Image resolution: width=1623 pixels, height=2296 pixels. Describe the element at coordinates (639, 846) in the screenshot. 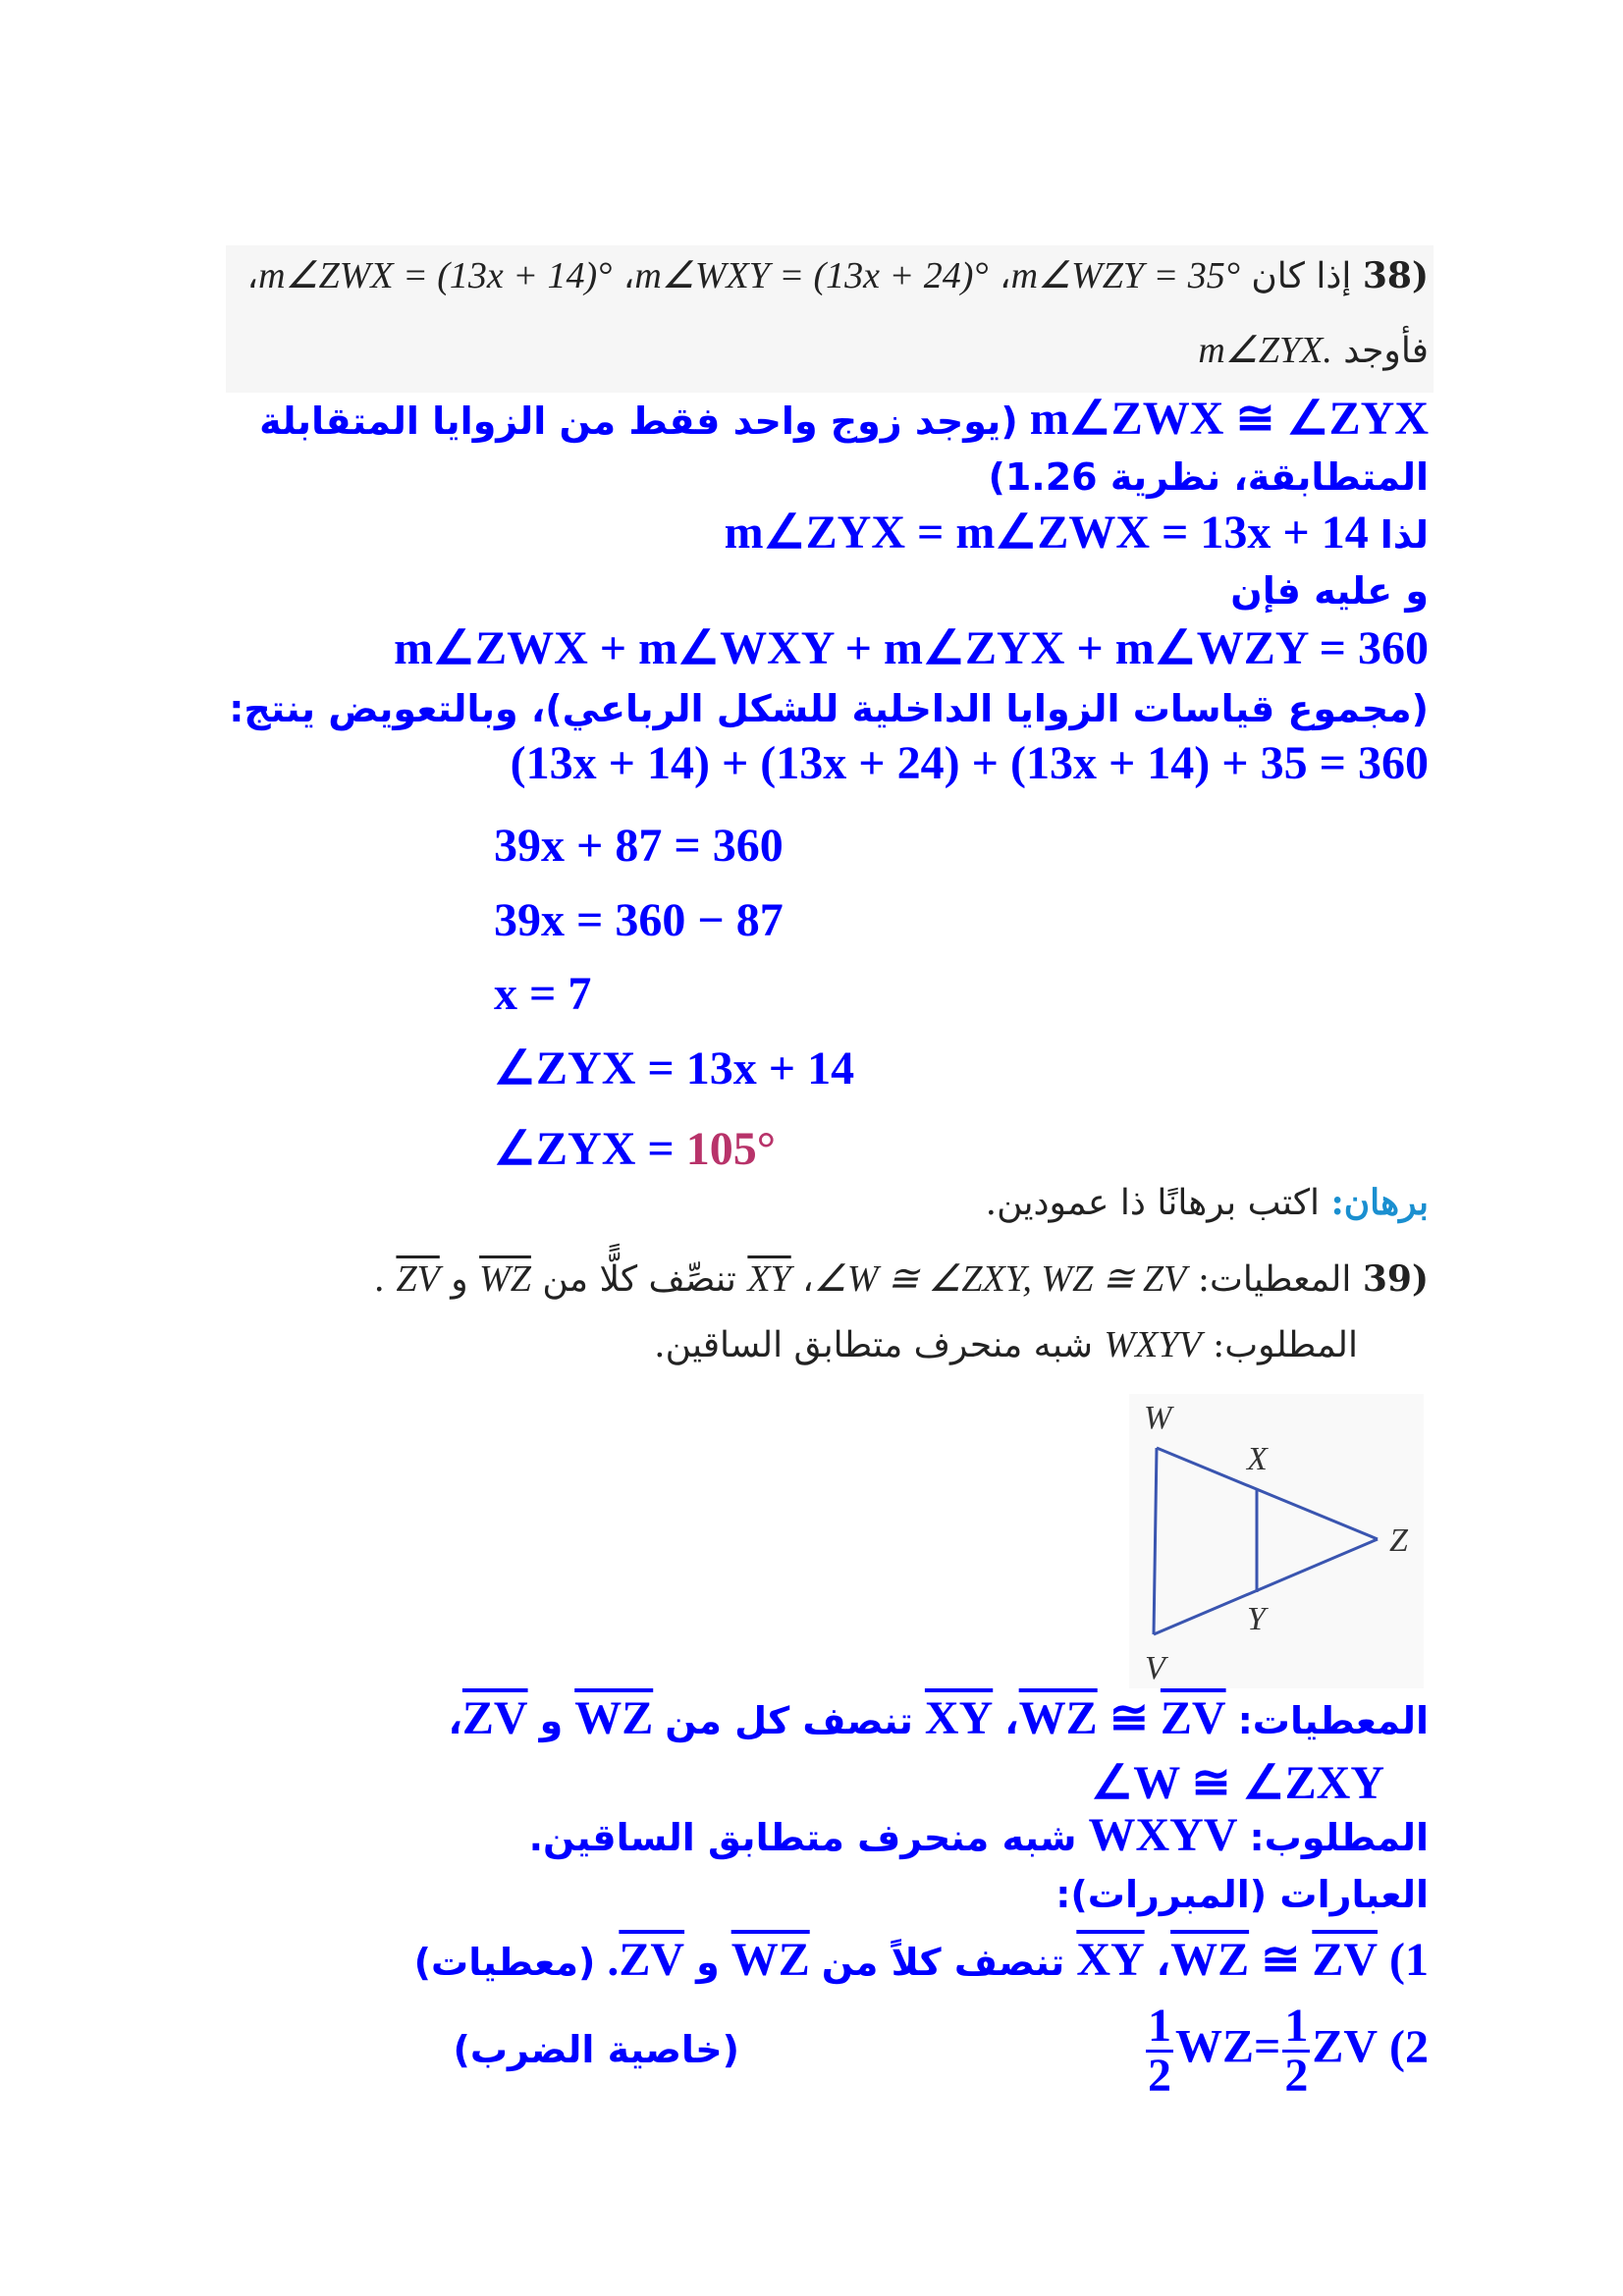

I see `solution-line-8: 39x + 87 = 360` at that location.